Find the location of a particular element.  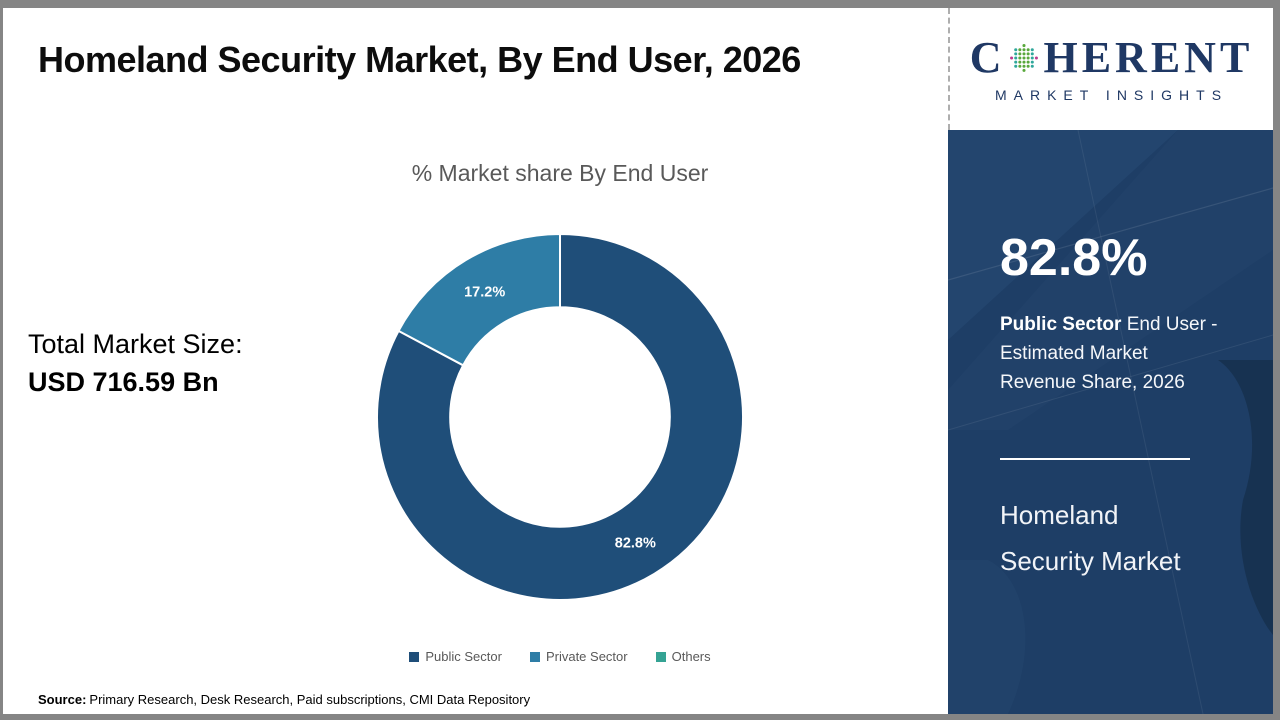

total-market-size: Total Market Size: USD 716.59 Bn is located at coordinates (135, 363).